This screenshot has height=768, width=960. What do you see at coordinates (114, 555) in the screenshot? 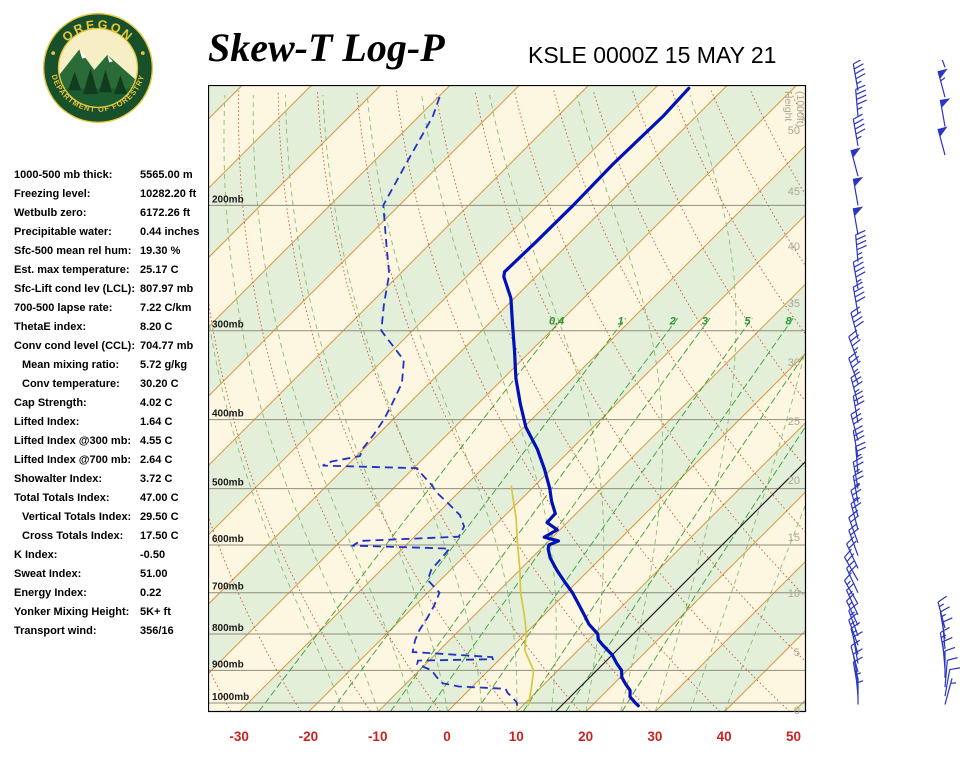
I see `index-row: K Index: -0.50` at bounding box center [114, 555].